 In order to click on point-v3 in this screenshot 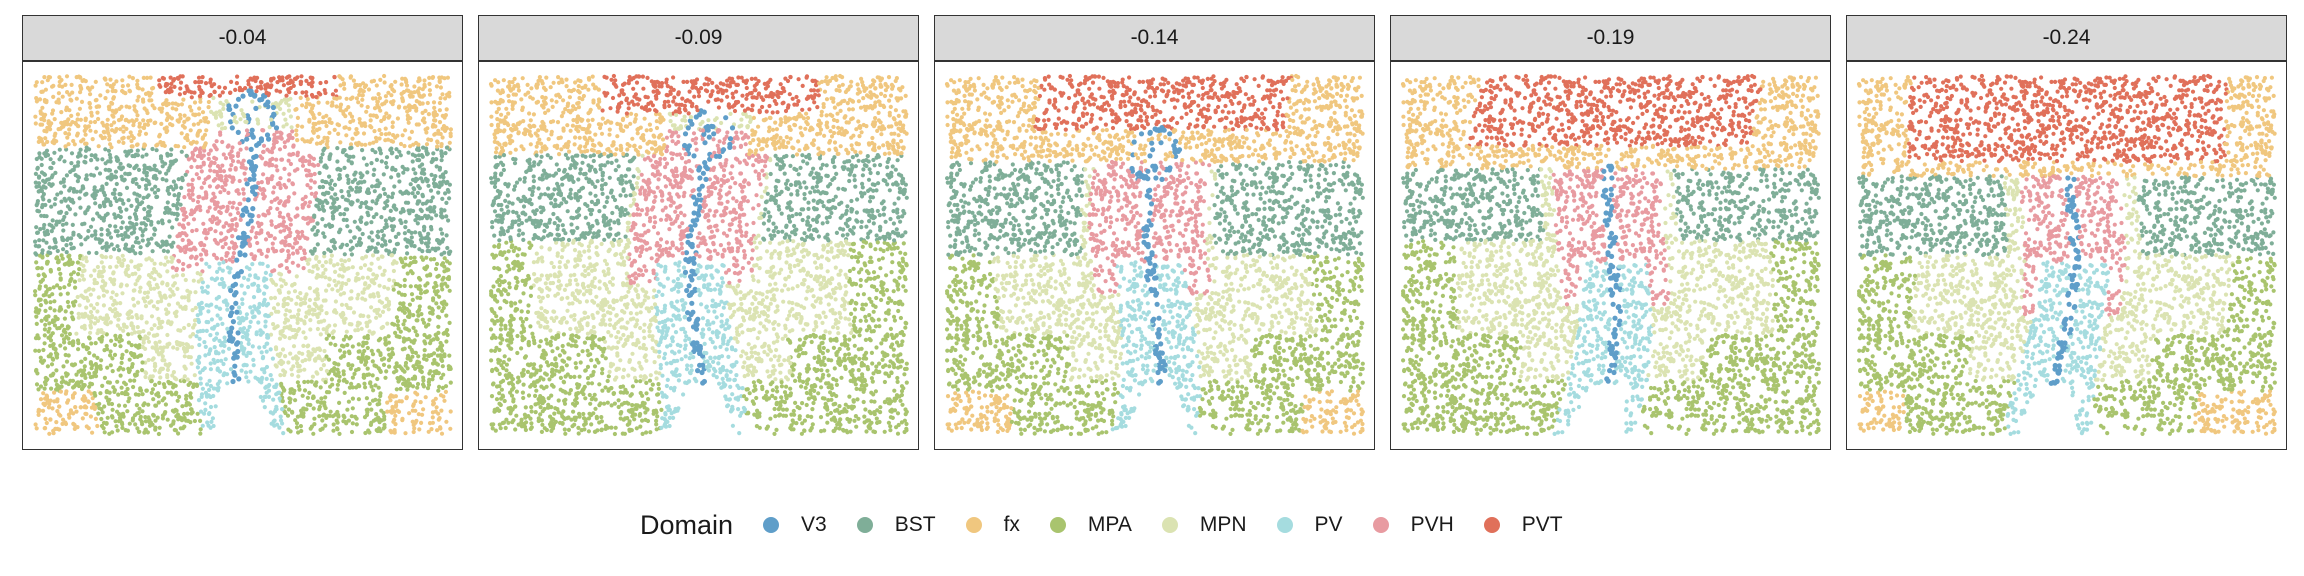, I will do `click(235, 277)`.